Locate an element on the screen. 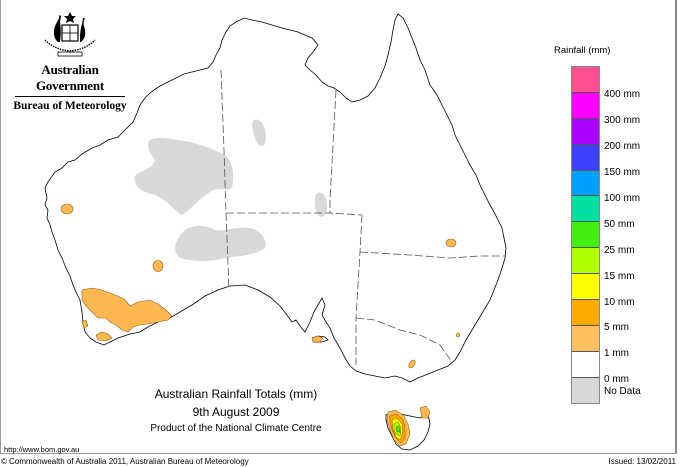  wa-border is located at coordinates (225, 180).